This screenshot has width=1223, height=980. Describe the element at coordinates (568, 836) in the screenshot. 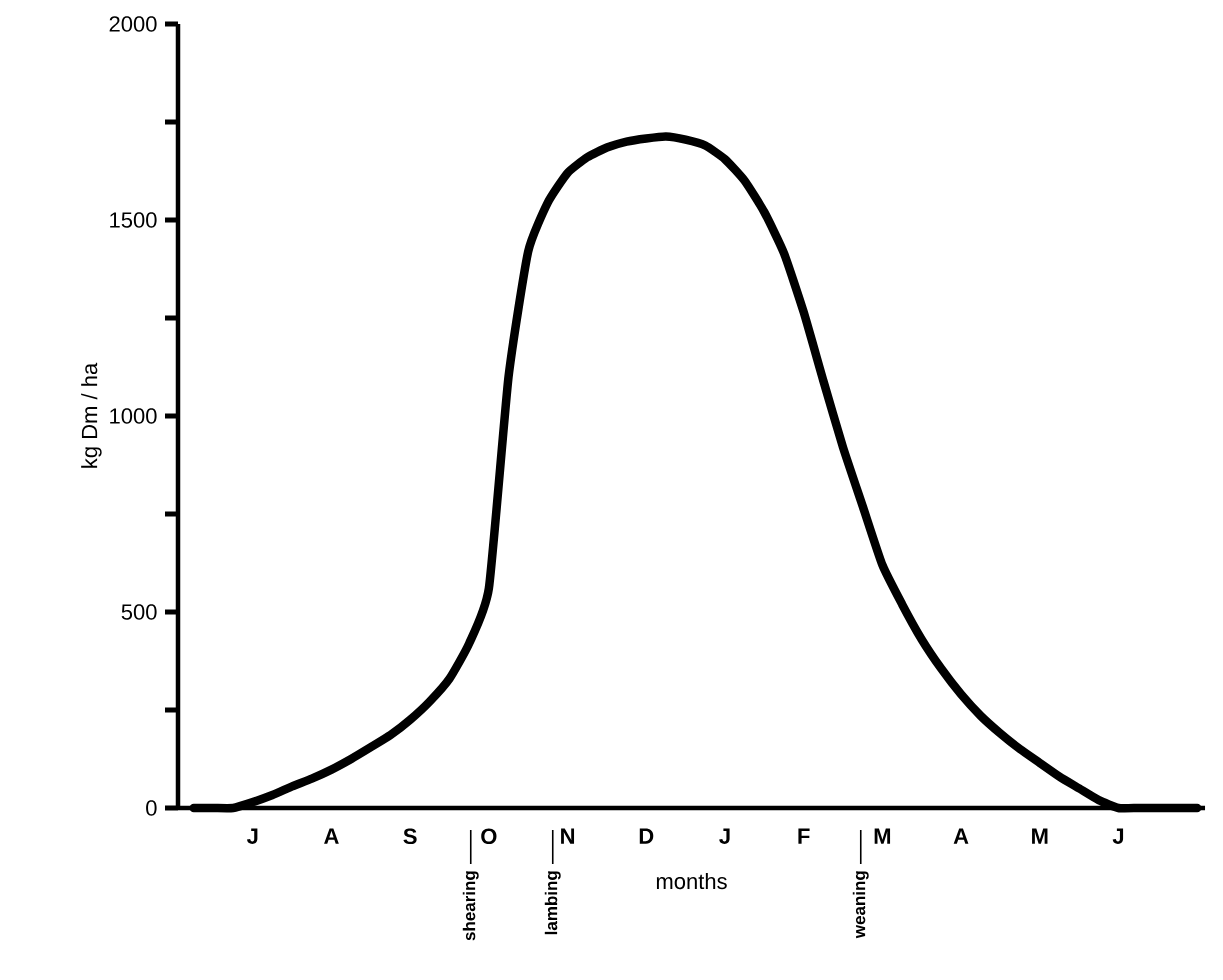

I see `x-tick-label: N` at that location.